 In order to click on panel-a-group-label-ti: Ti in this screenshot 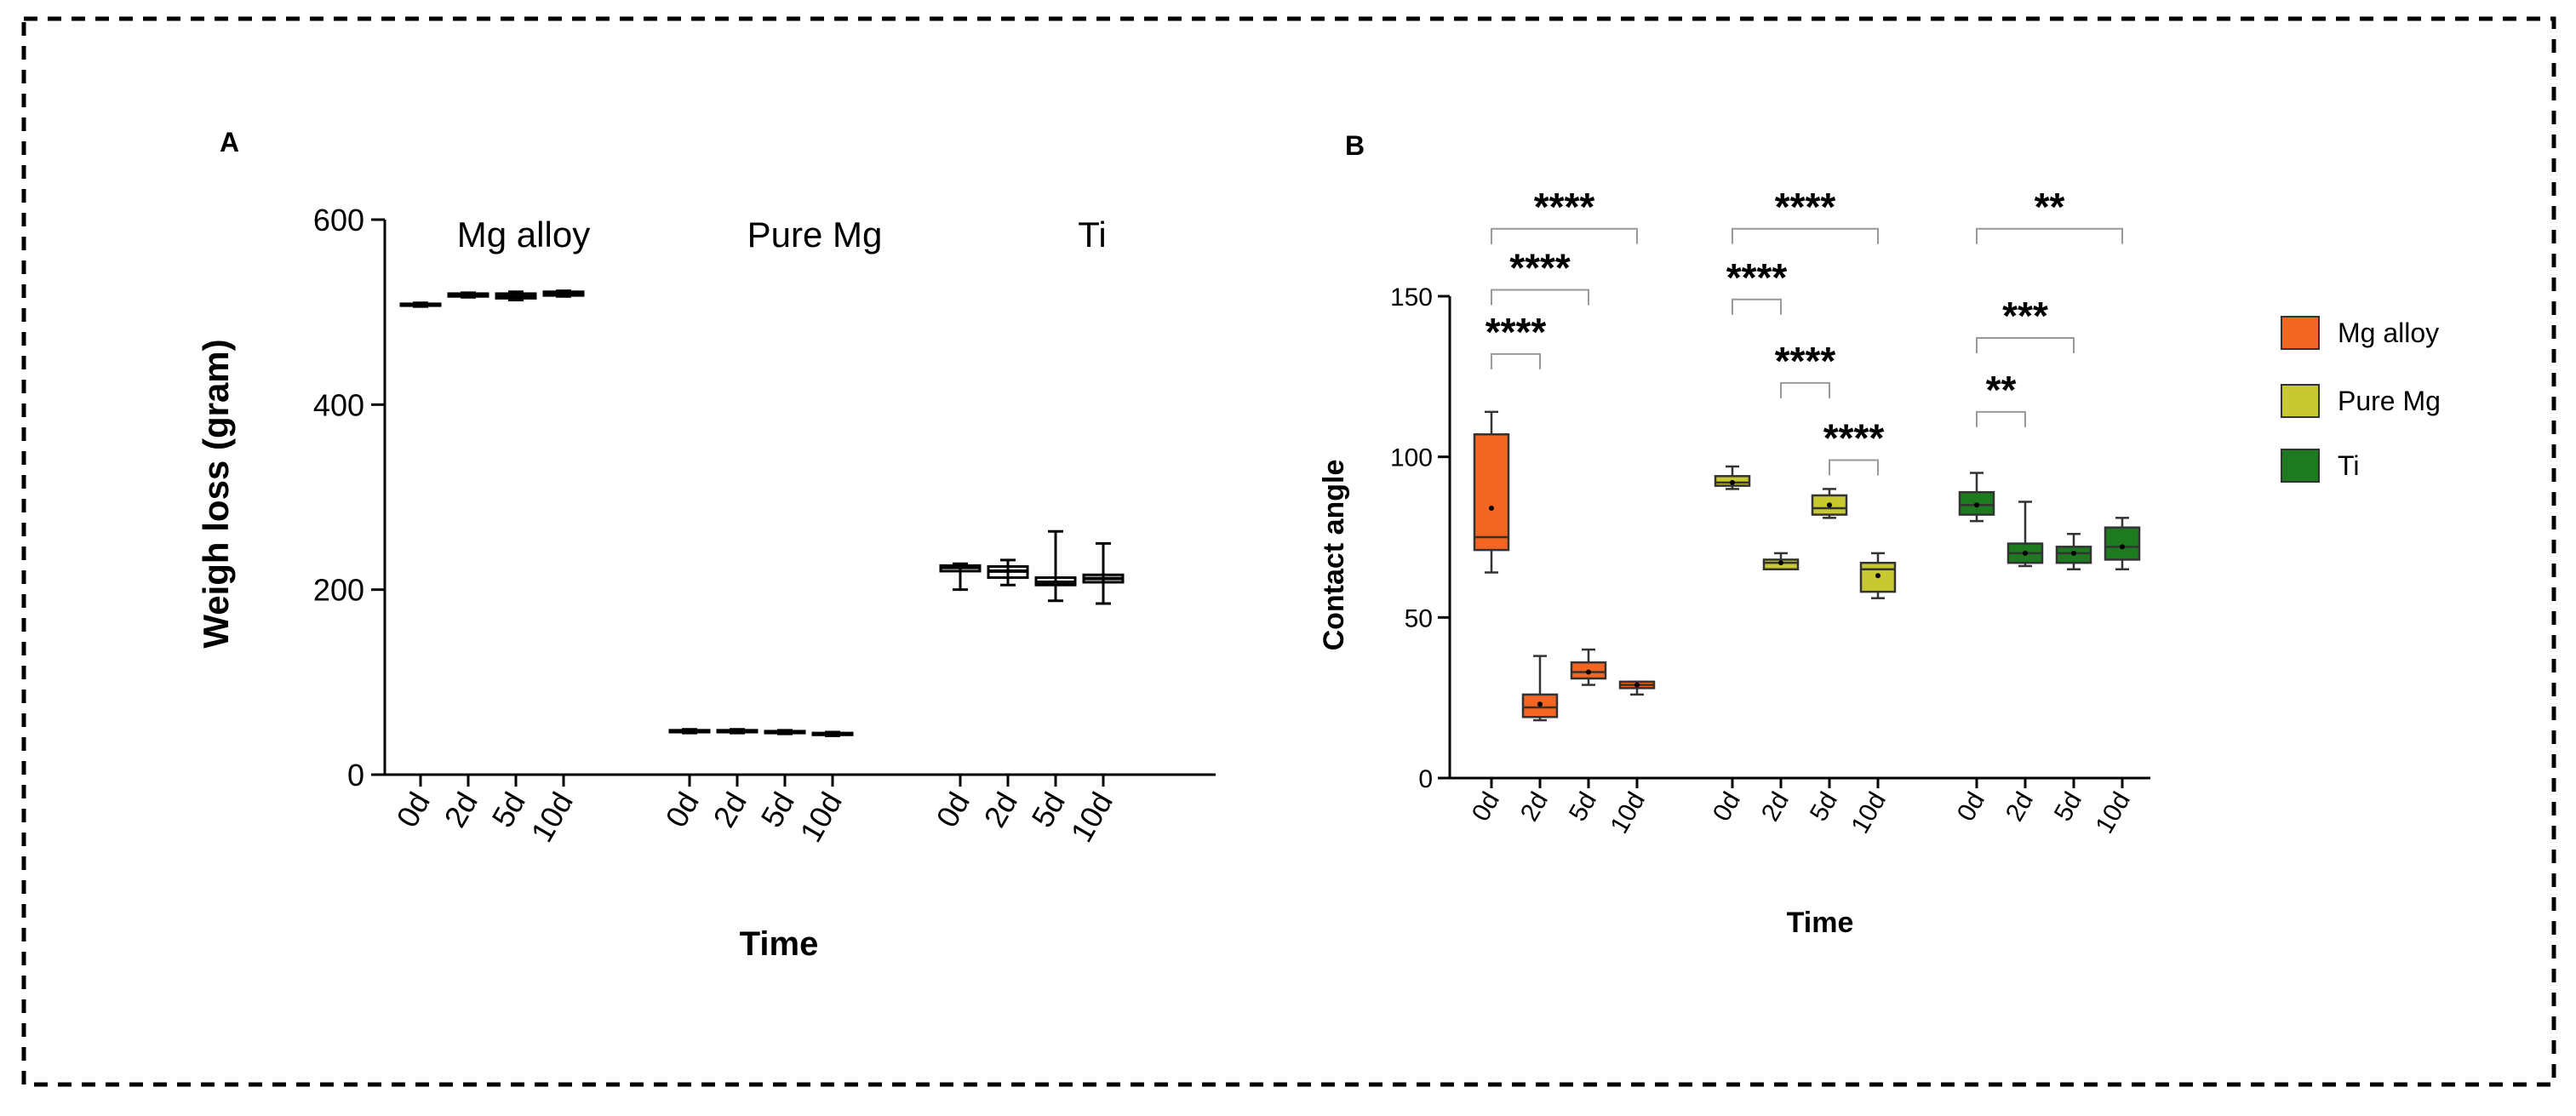, I will do `click(1092, 235)`.